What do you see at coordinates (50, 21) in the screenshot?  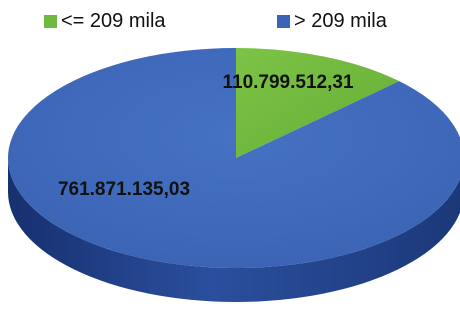 I see `legend-swatch-green` at bounding box center [50, 21].